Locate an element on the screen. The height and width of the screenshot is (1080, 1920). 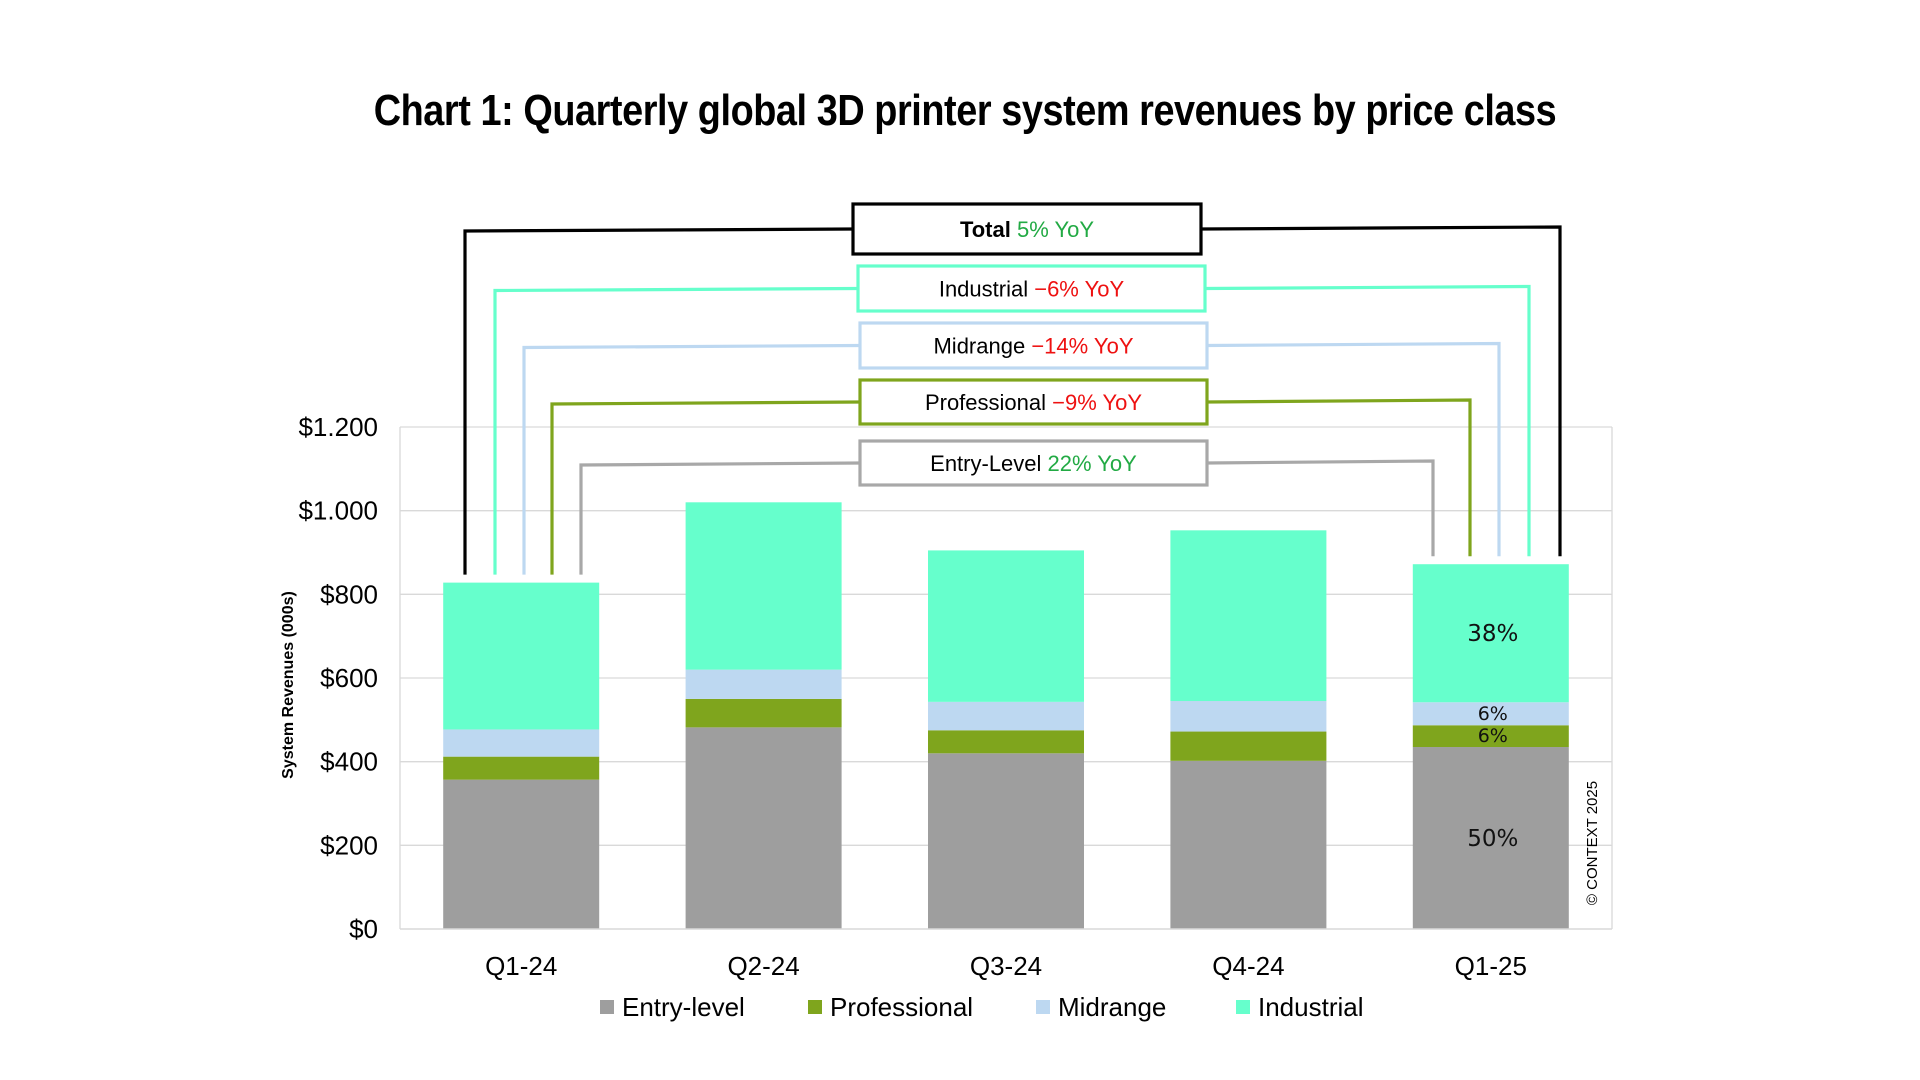
x-axis: Q1-24 Q2-24 Q3-24 Q4-24 Q1-25 is located at coordinates (1006, 954).